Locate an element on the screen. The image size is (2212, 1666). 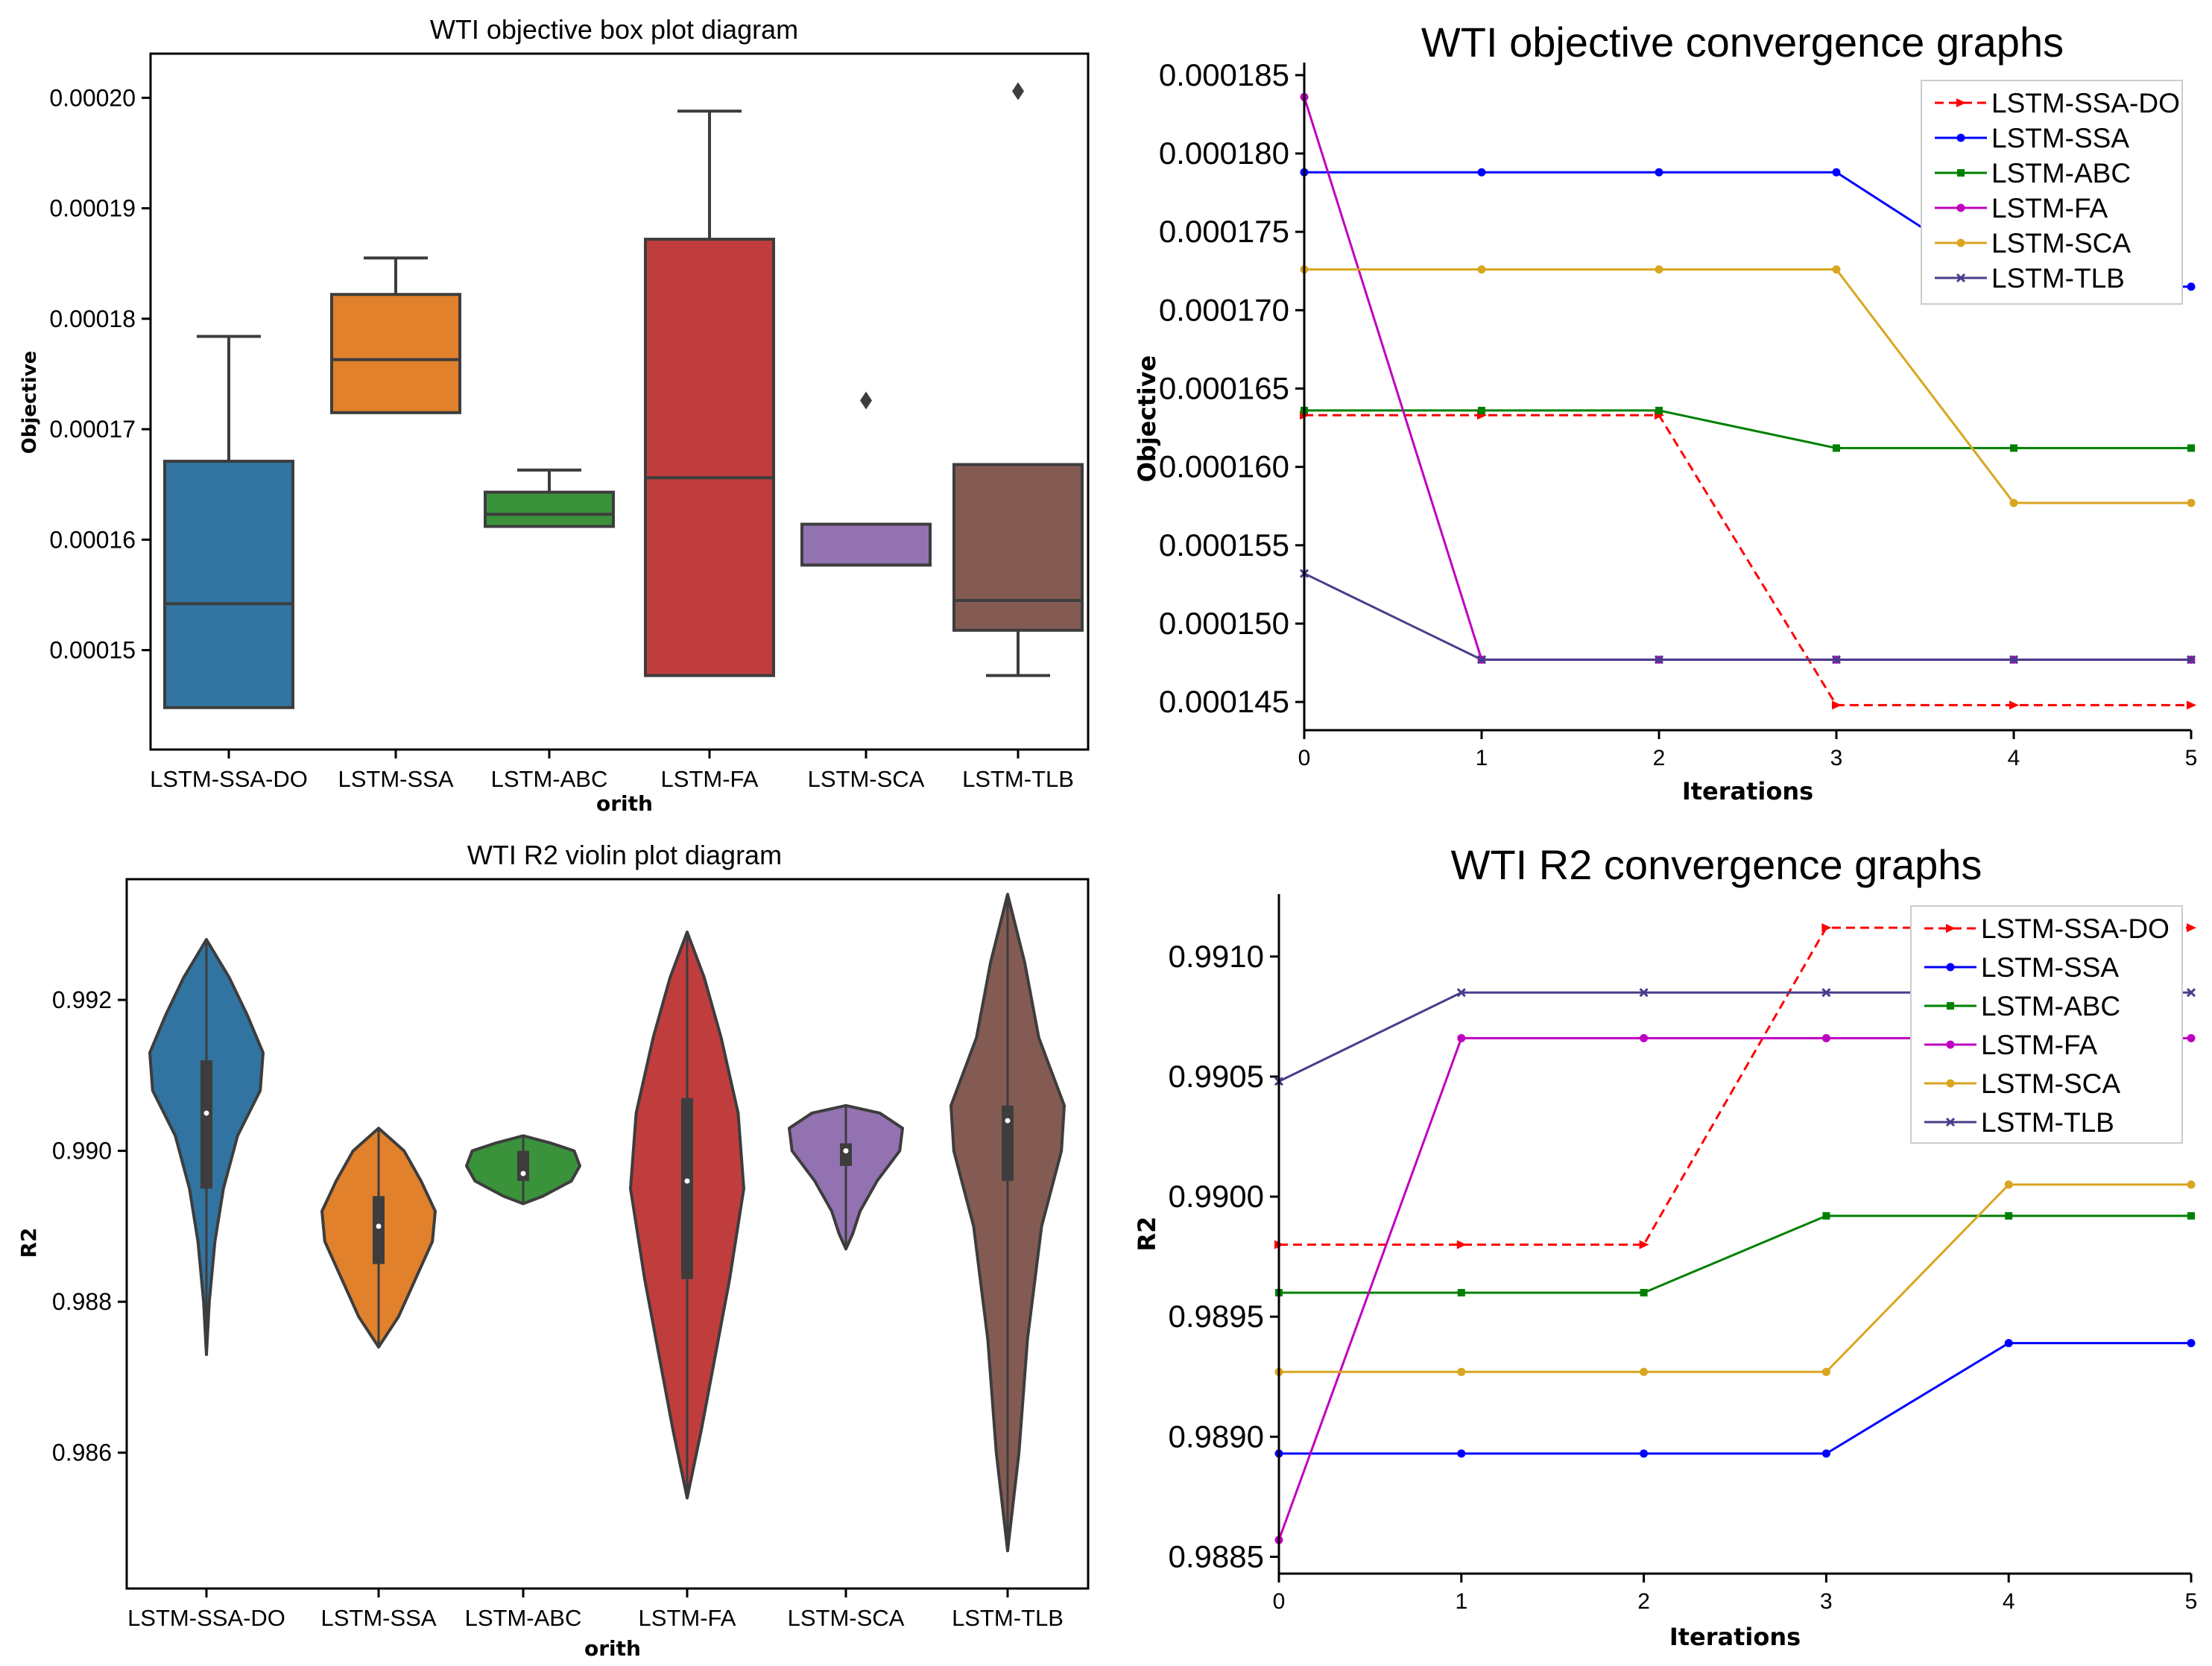
box-lstm-ssa-do is located at coordinates (228, 585).